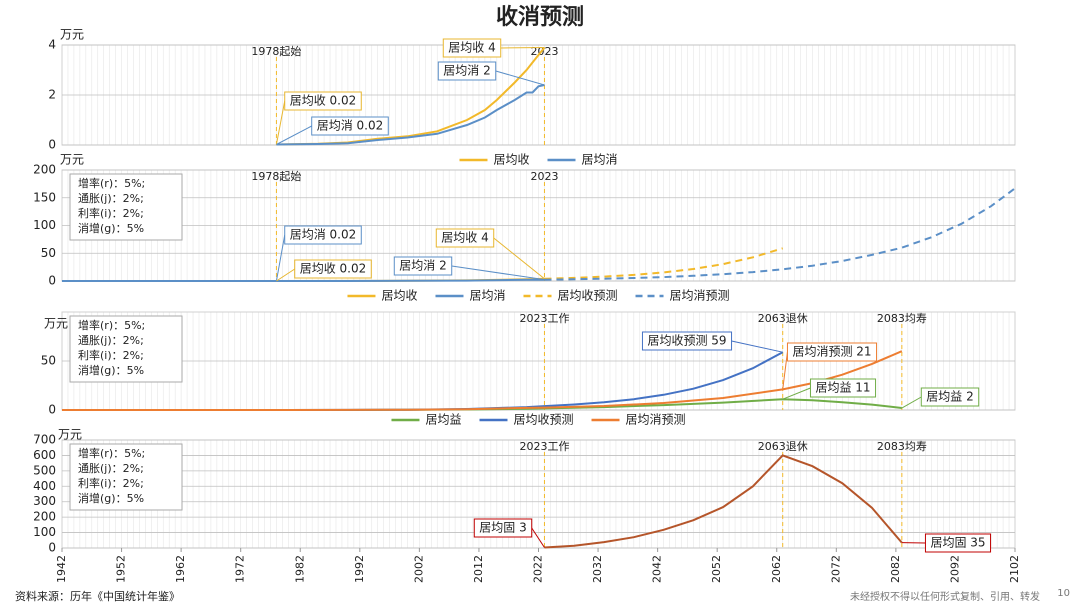  Describe the element at coordinates (44, 486) in the screenshot. I see `y-tick-label: 400` at that location.